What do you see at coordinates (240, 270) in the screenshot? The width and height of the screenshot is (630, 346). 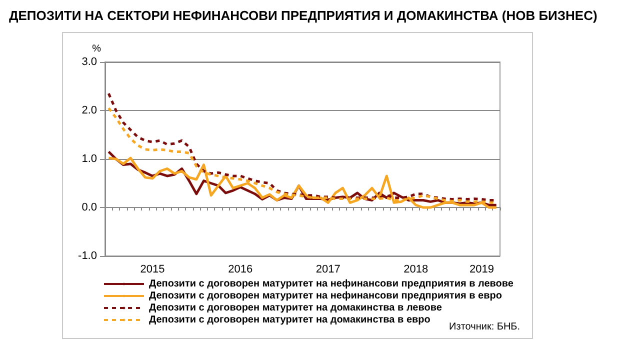 I see `x-tick-label: 2016` at bounding box center [240, 270].